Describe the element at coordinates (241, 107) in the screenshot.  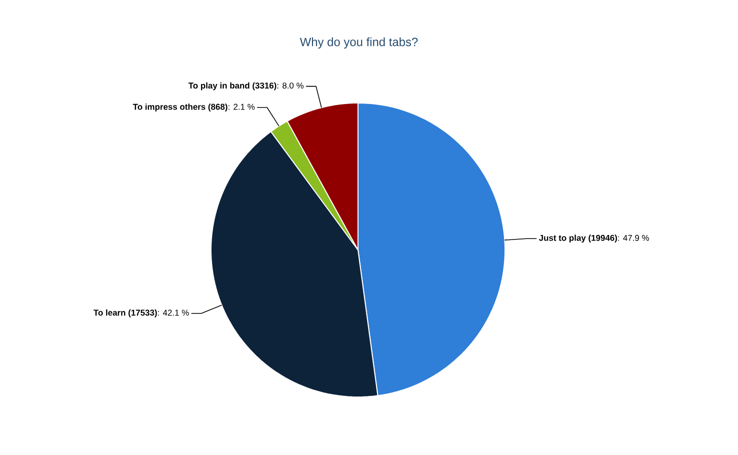
I see `data-label: : 2.1 %` at that location.